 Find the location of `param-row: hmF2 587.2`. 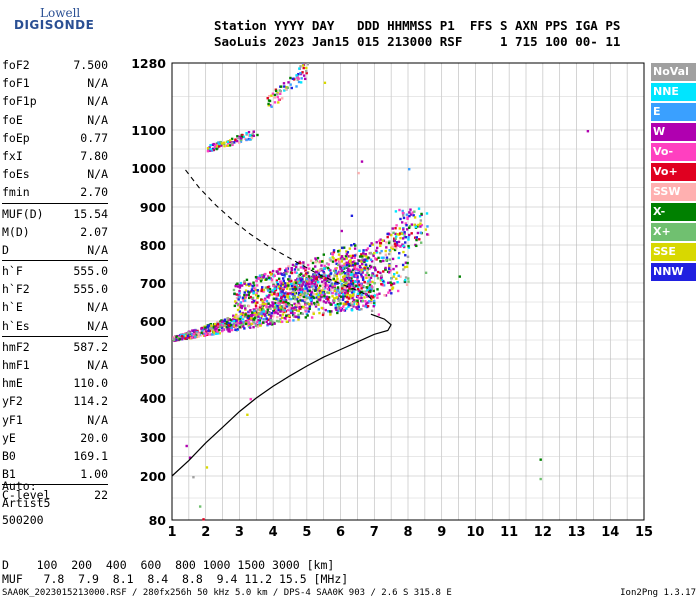

param-row: hmF2 587.2 is located at coordinates (55, 347).